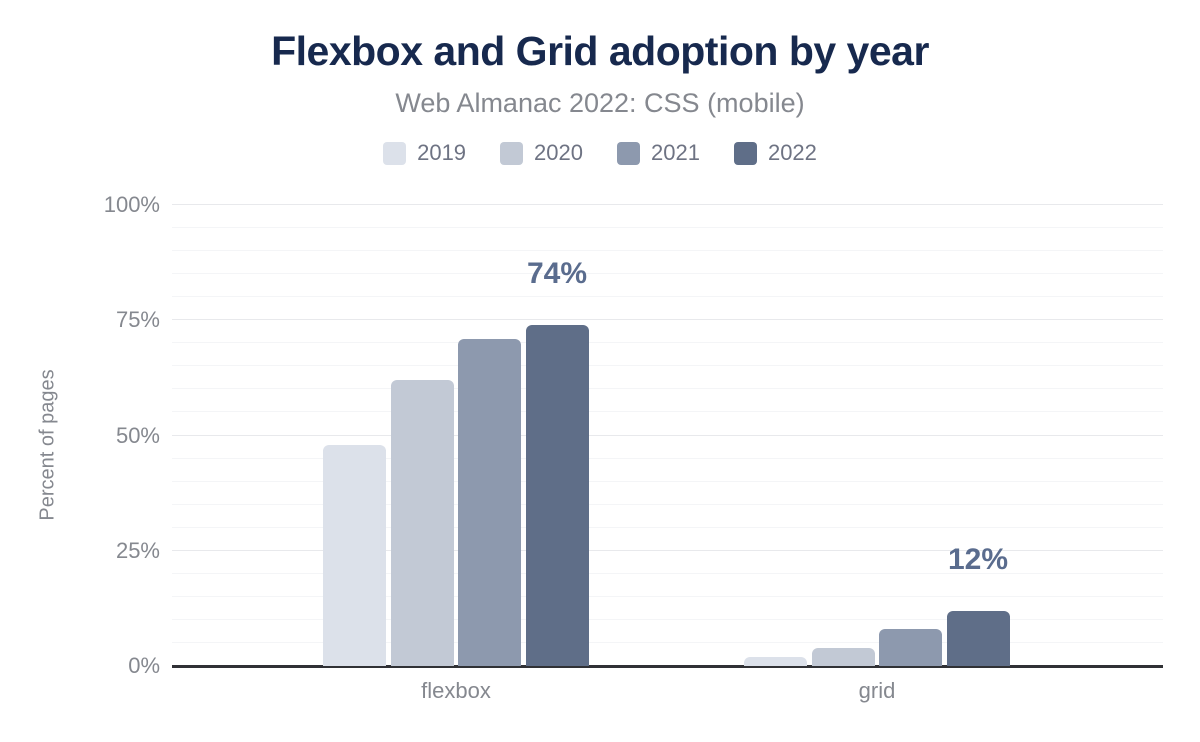 The height and width of the screenshot is (742, 1200). Describe the element at coordinates (137, 550) in the screenshot. I see `y-tick-label: 25%` at that location.